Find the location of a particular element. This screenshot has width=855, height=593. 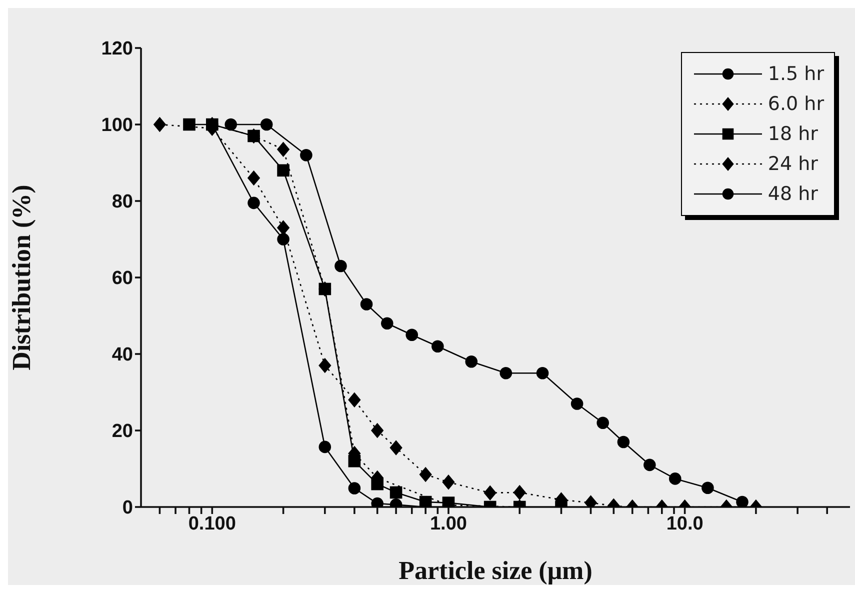

legend-label: 18 hr is located at coordinates (793, 134).